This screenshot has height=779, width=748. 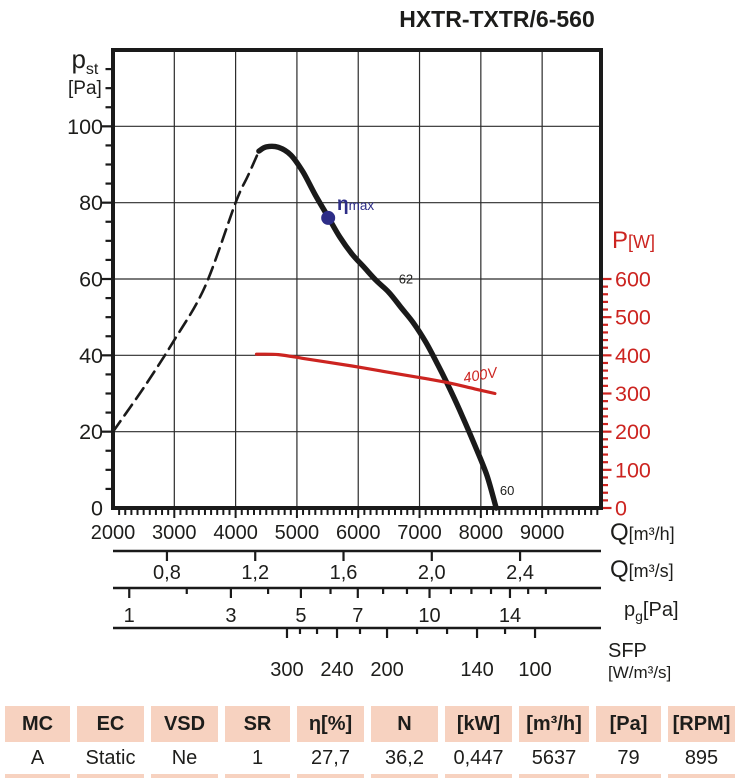 I want to click on svg-text: 9000, so click(x=542, y=533).